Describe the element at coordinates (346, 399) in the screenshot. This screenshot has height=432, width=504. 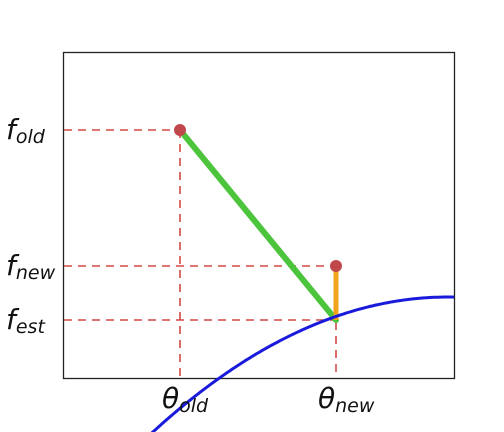
I see `label-theta-new: θnew` at that location.